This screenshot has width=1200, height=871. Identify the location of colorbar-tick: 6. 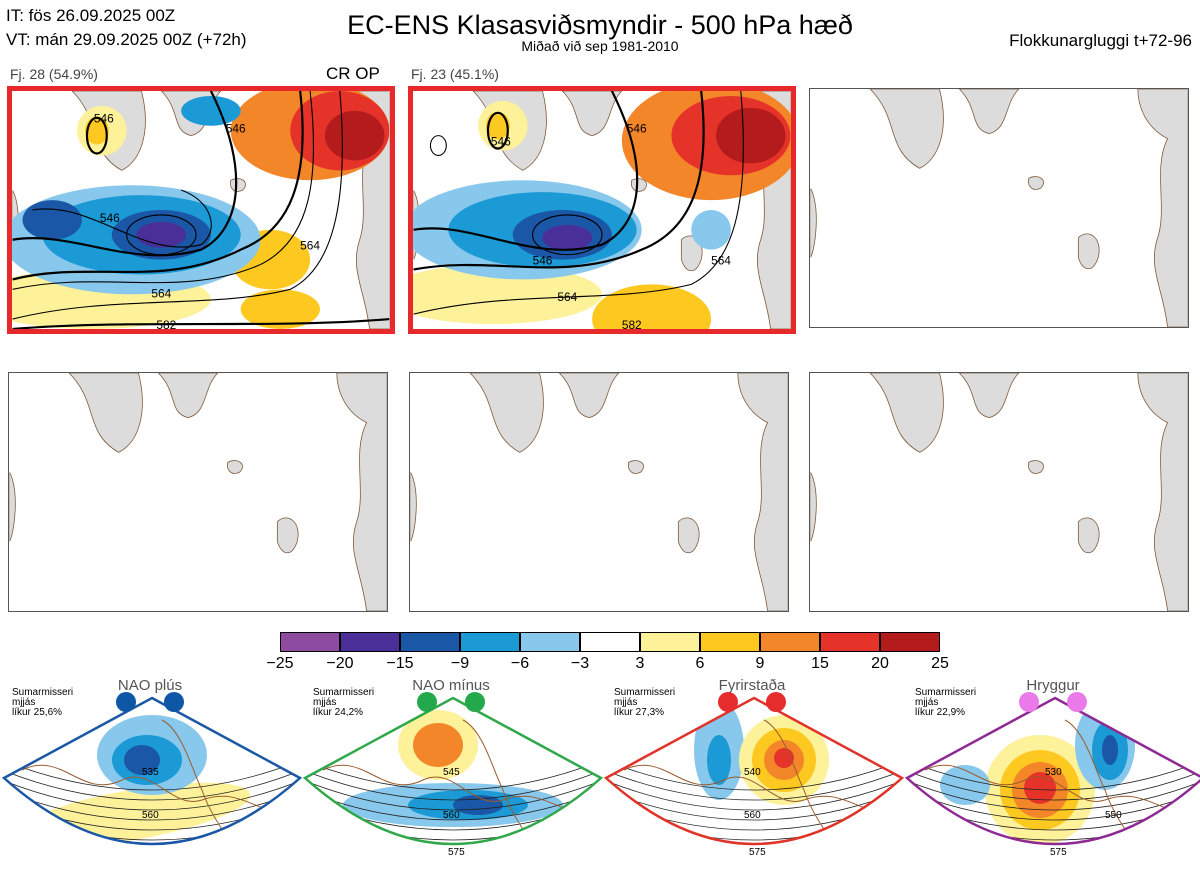
(700, 663).